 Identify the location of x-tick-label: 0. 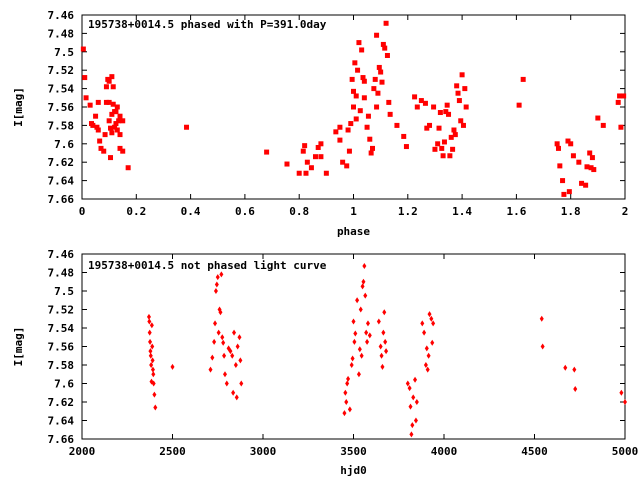
(82, 211).